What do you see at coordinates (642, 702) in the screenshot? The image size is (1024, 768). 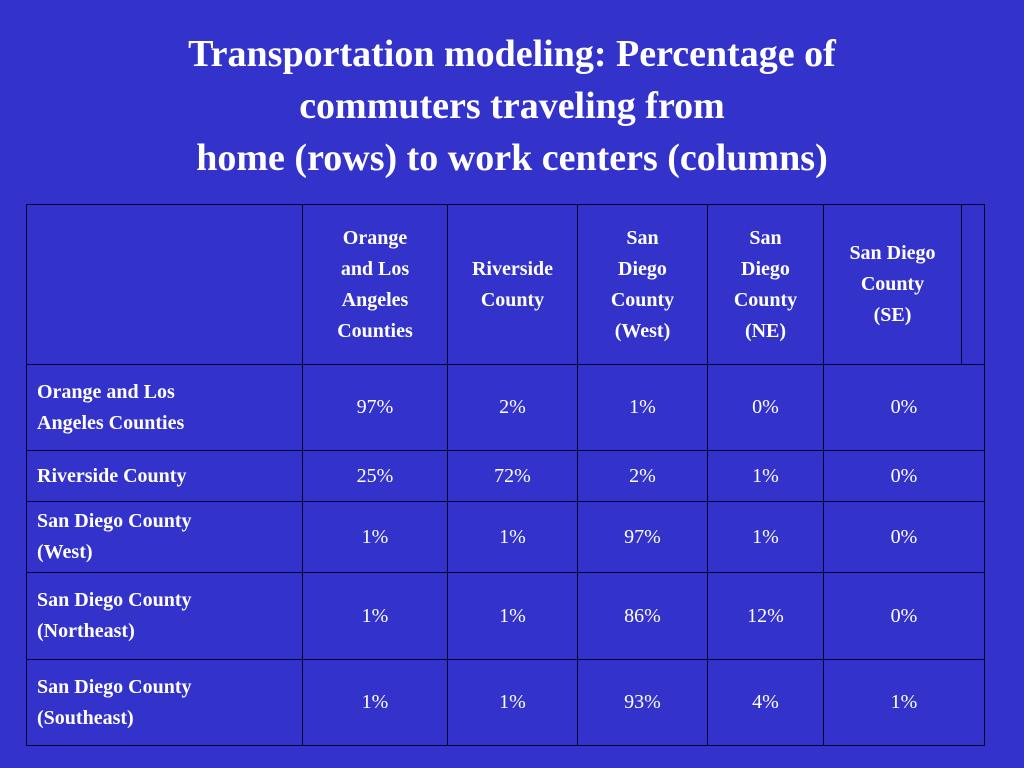 I see `table-cell: 93%` at bounding box center [642, 702].